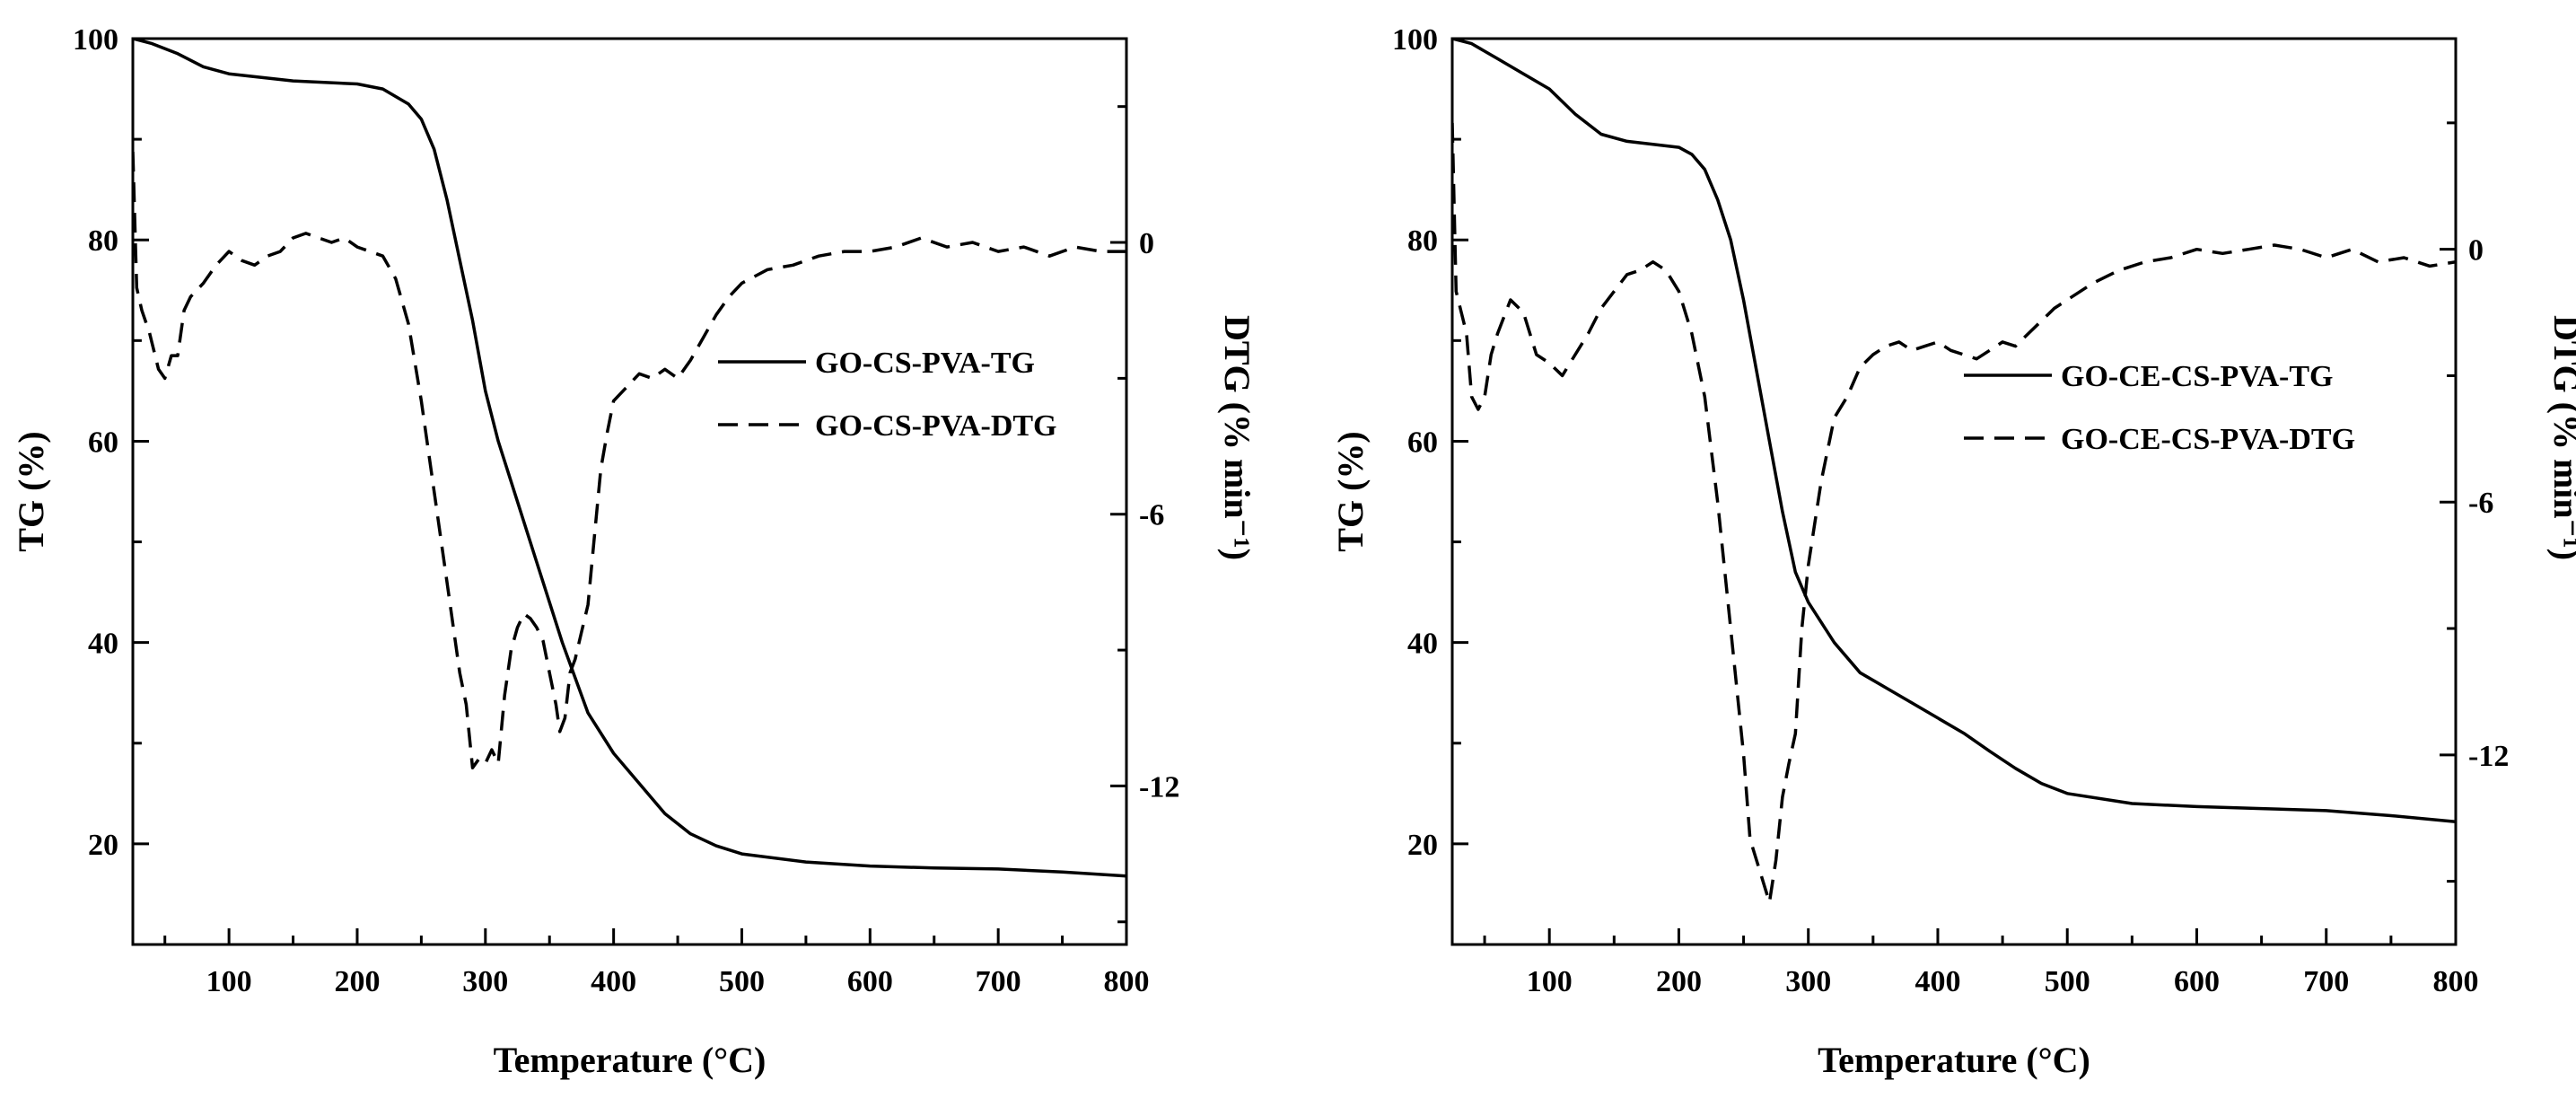 This screenshot has height=1107, width=2576. Describe the element at coordinates (936, 426) in the screenshot. I see `legend-label: GO-CS-PVA-DTG` at that location.